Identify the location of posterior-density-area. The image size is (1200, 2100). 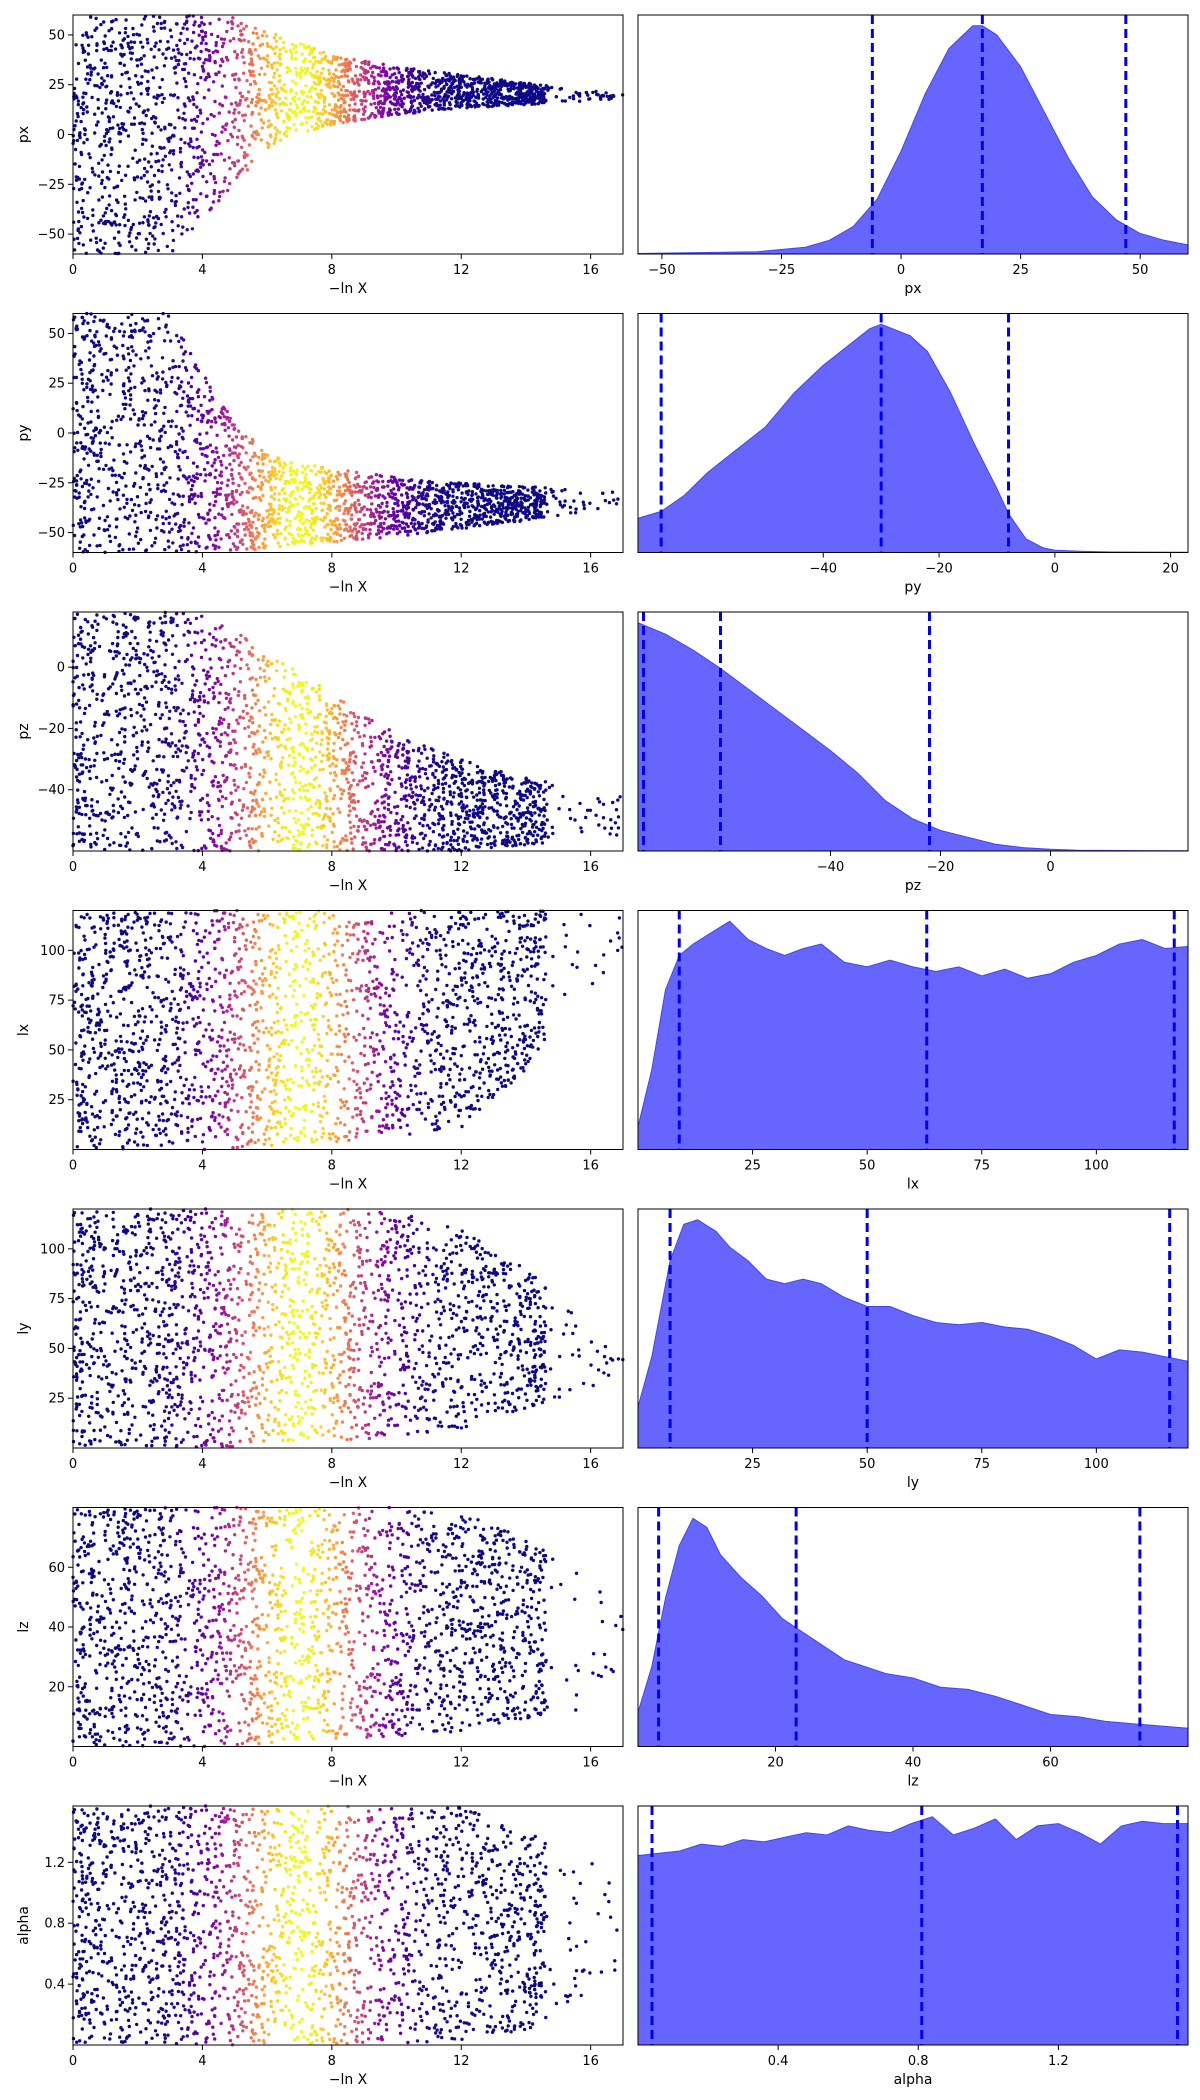
(913, 140).